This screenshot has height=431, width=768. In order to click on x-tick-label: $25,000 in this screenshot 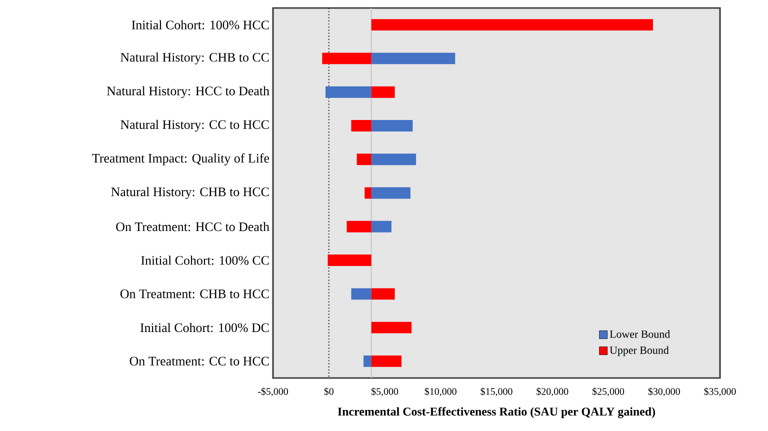, I will do `click(608, 392)`.